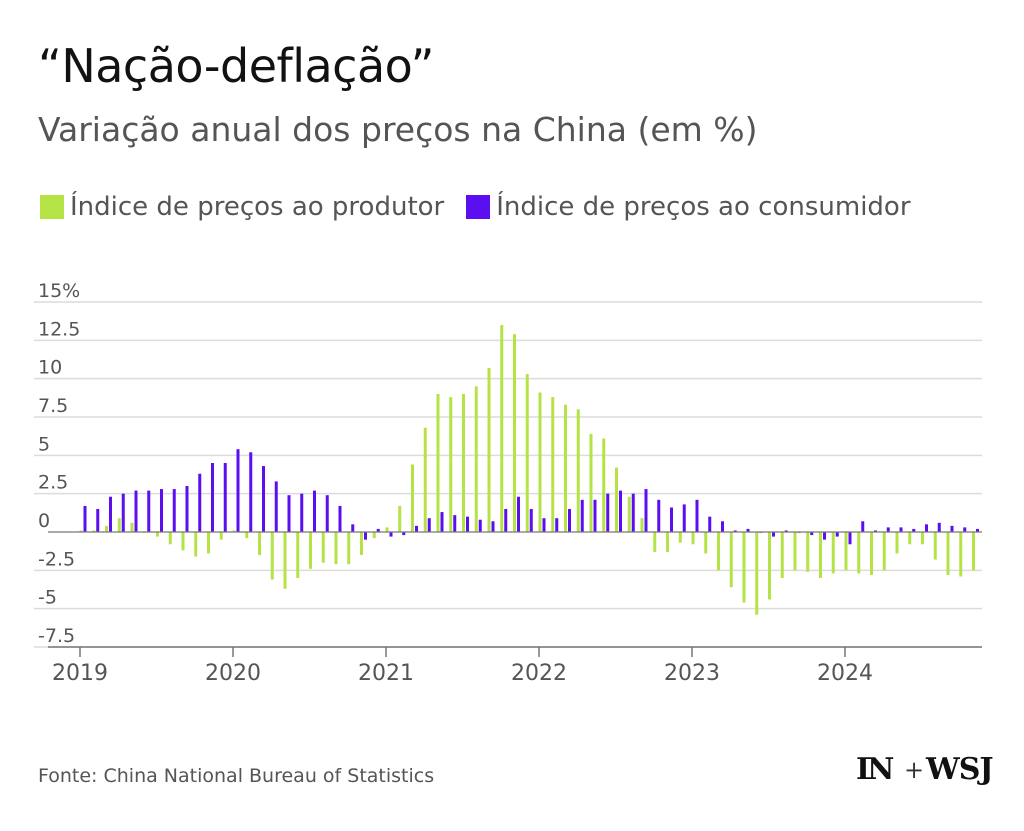 The image size is (1024, 831). What do you see at coordinates (44, 444) in the screenshot?
I see `y-tick-label: 5` at bounding box center [44, 444].